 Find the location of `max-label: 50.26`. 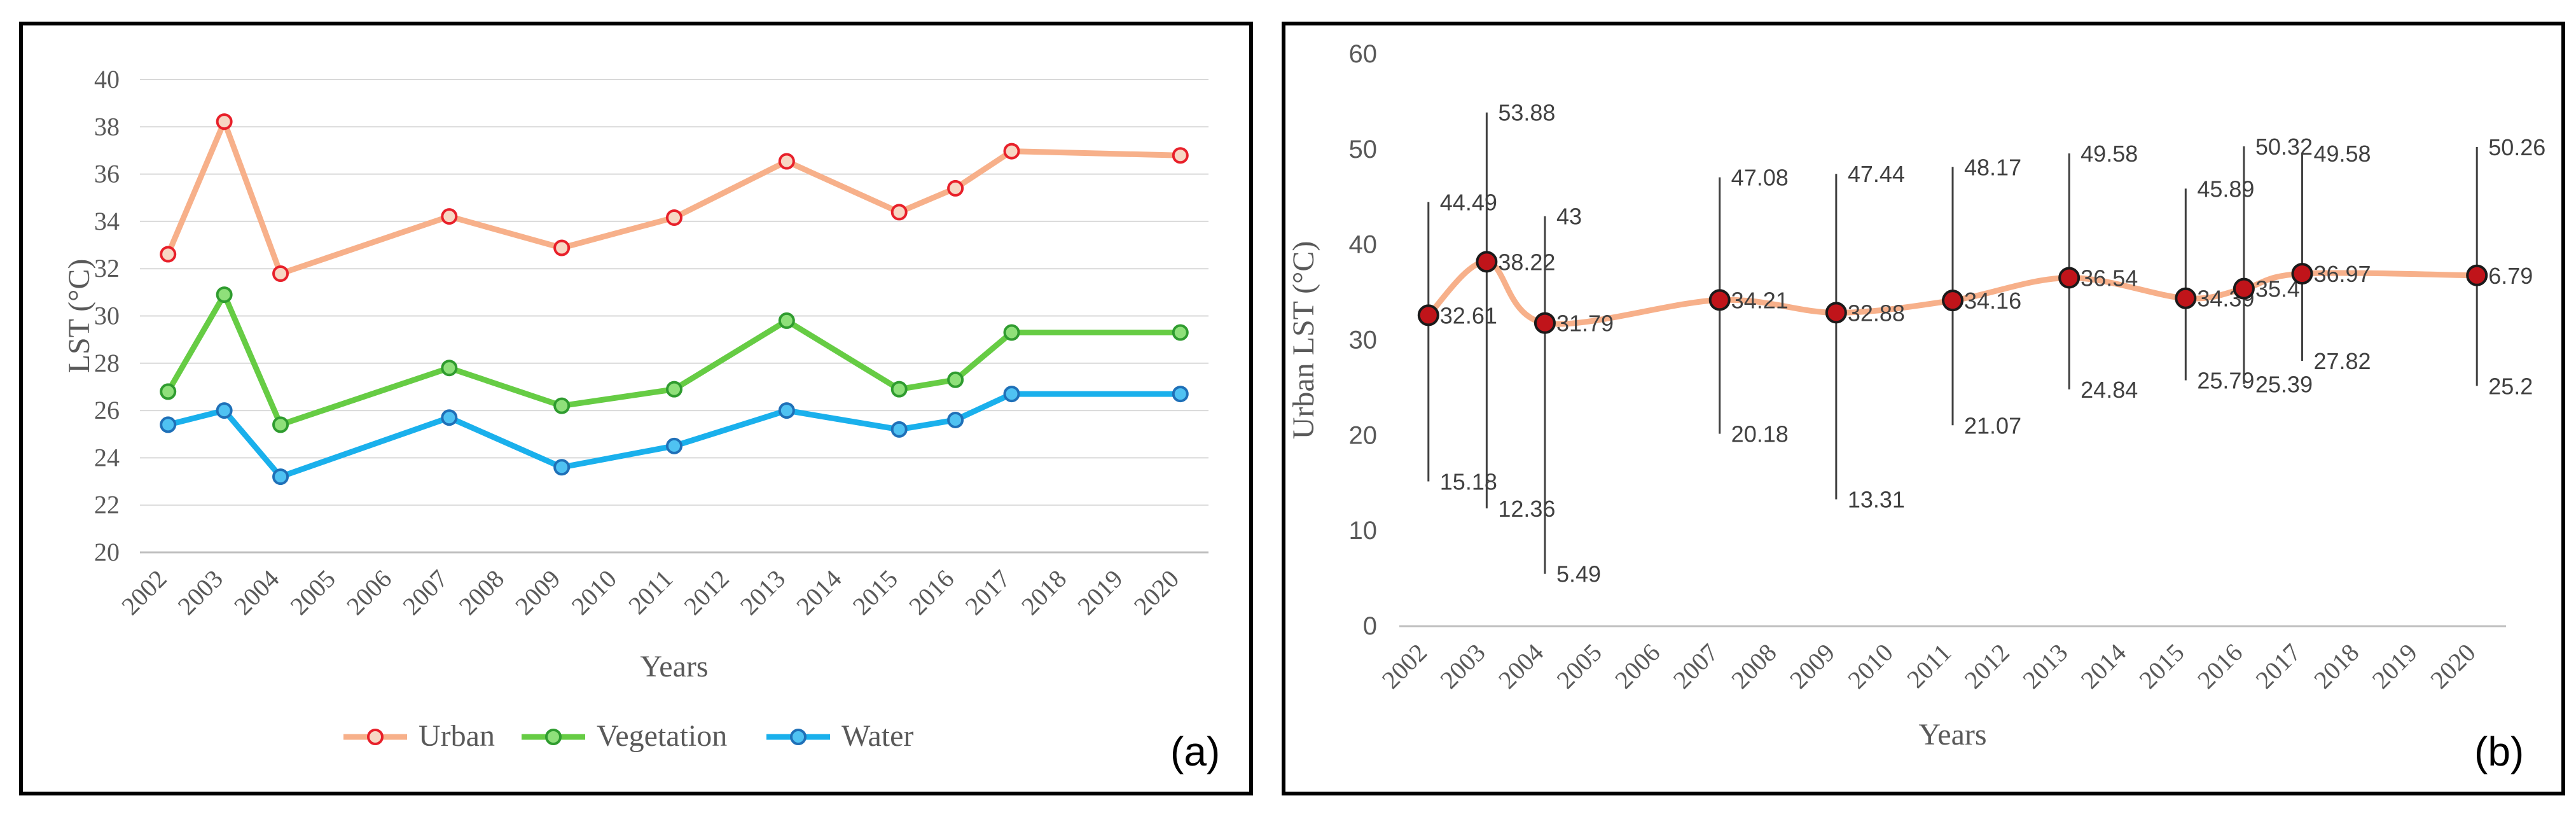

max-label: 50.26 is located at coordinates (2516, 147).